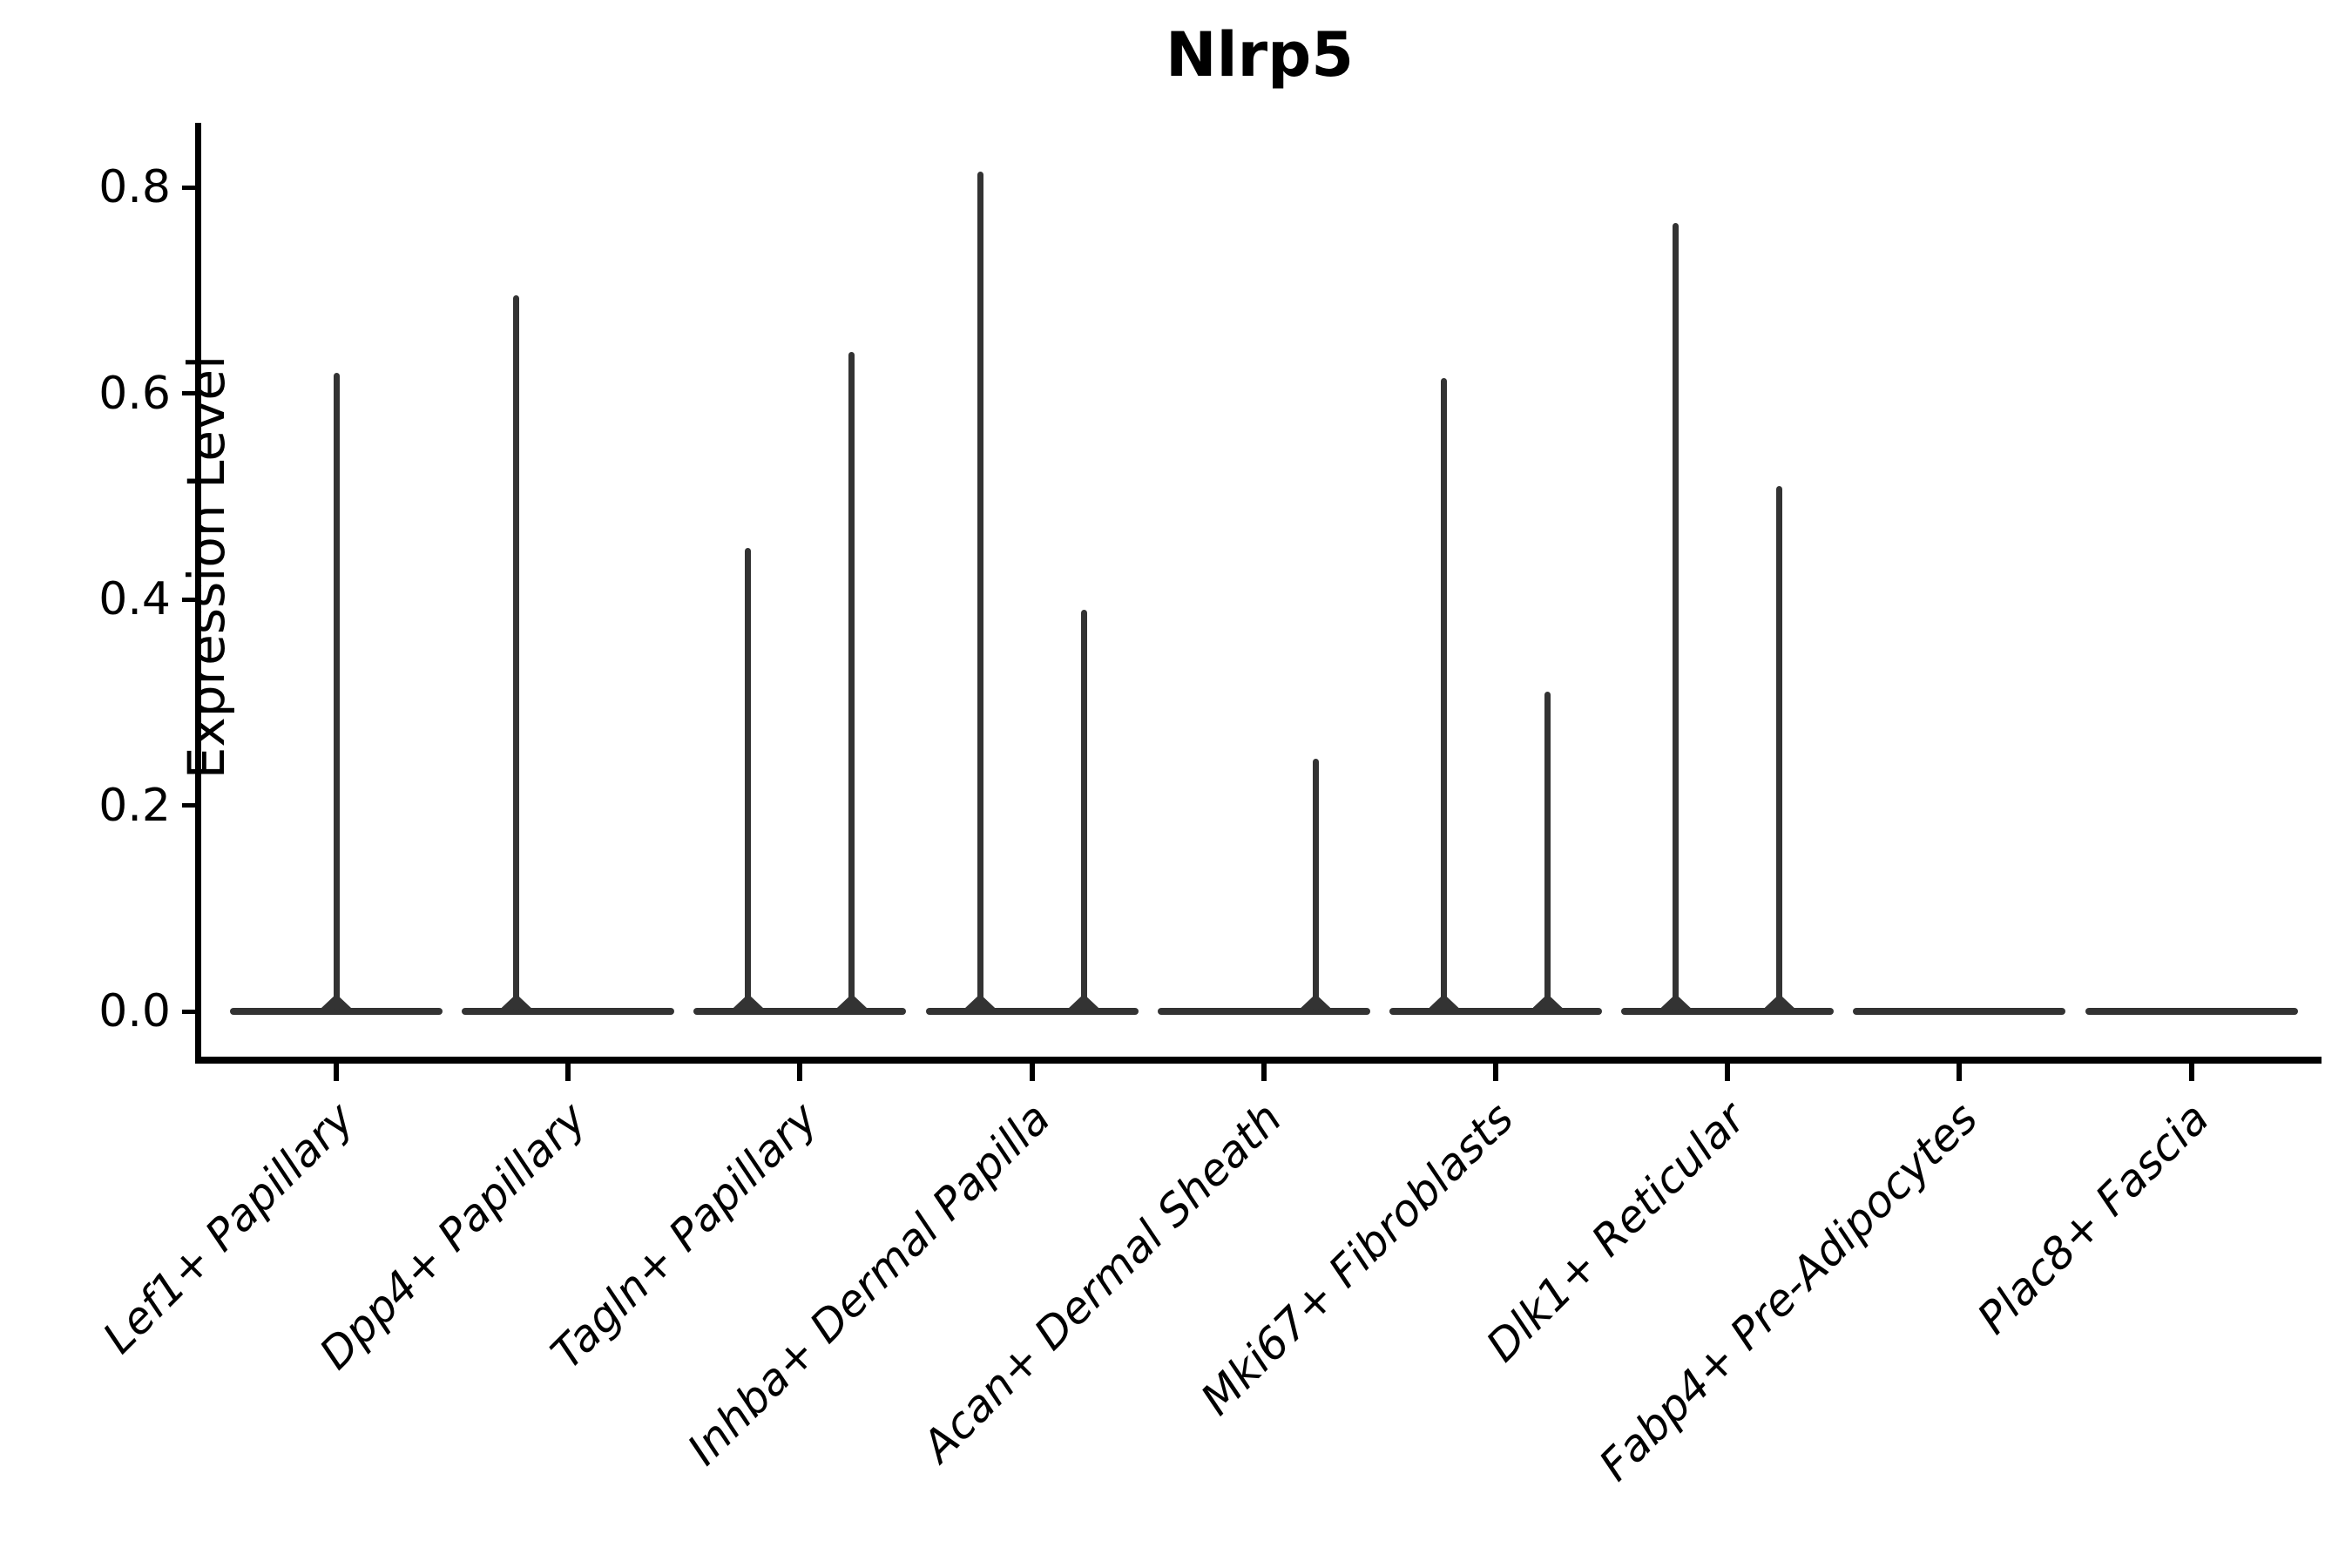  Describe the element at coordinates (134, 805) in the screenshot. I see `y-tick-label: 0.2` at that location.